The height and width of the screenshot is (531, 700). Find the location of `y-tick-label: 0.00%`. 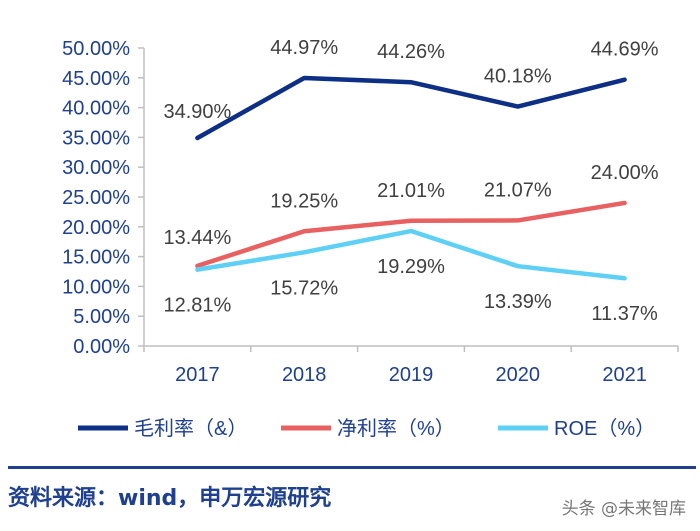

y-tick-label: 0.00% is located at coordinates (101, 347).